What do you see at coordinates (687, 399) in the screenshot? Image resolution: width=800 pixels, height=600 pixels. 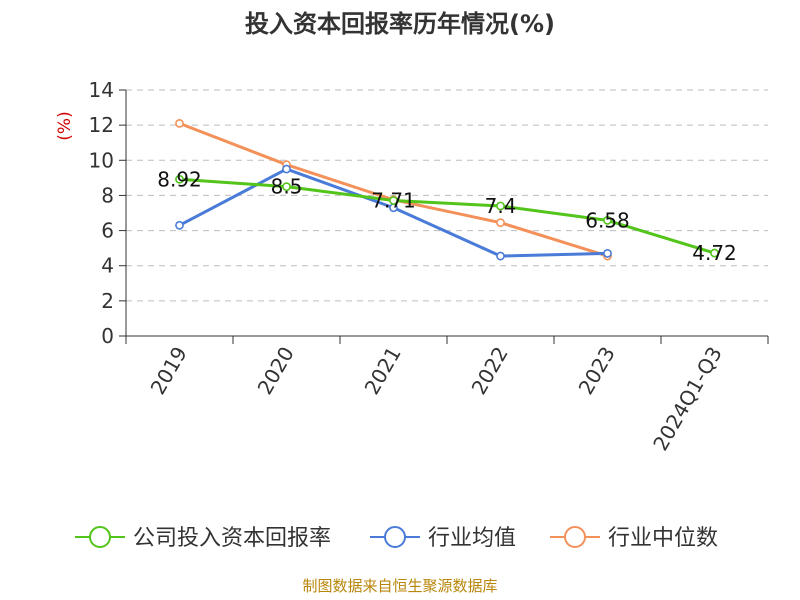 I see `x-tick-label: 2024Q1-Q3` at bounding box center [687, 399].